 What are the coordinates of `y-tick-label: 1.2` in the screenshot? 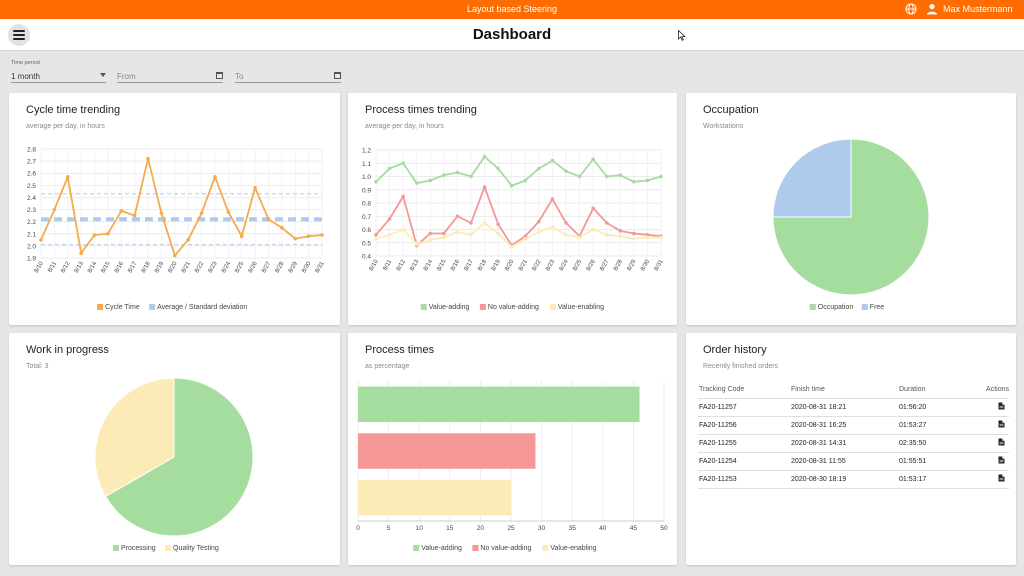 It's located at (366, 151).